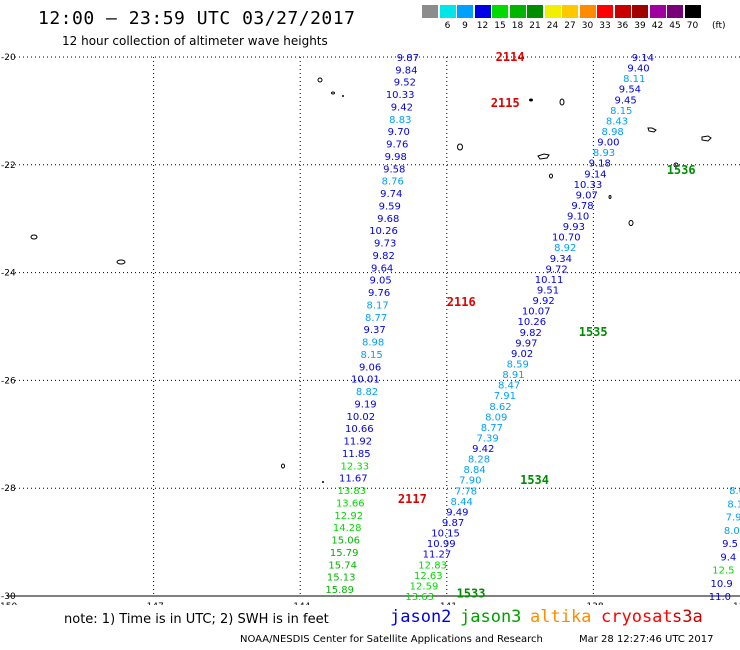 The width and height of the screenshot is (740, 650). Describe the element at coordinates (692, 26) in the screenshot. I see `legend-label: 70` at that location.